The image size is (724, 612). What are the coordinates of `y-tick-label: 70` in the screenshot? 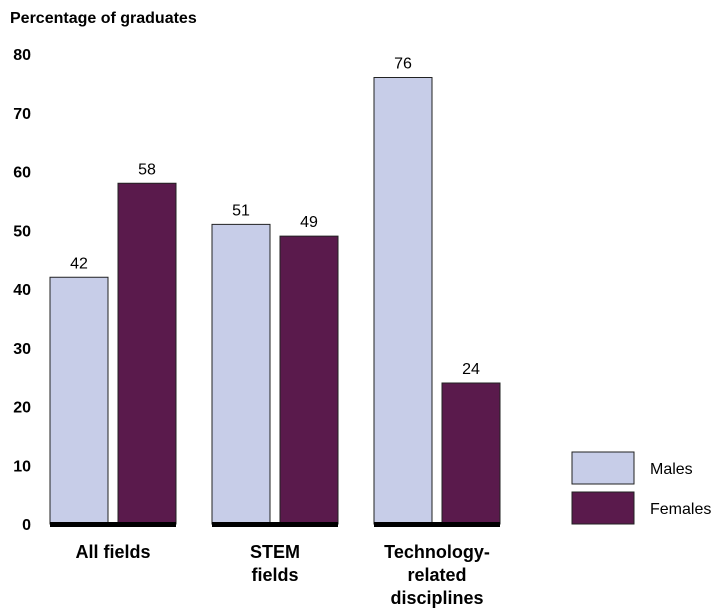 It's located at (22, 114).